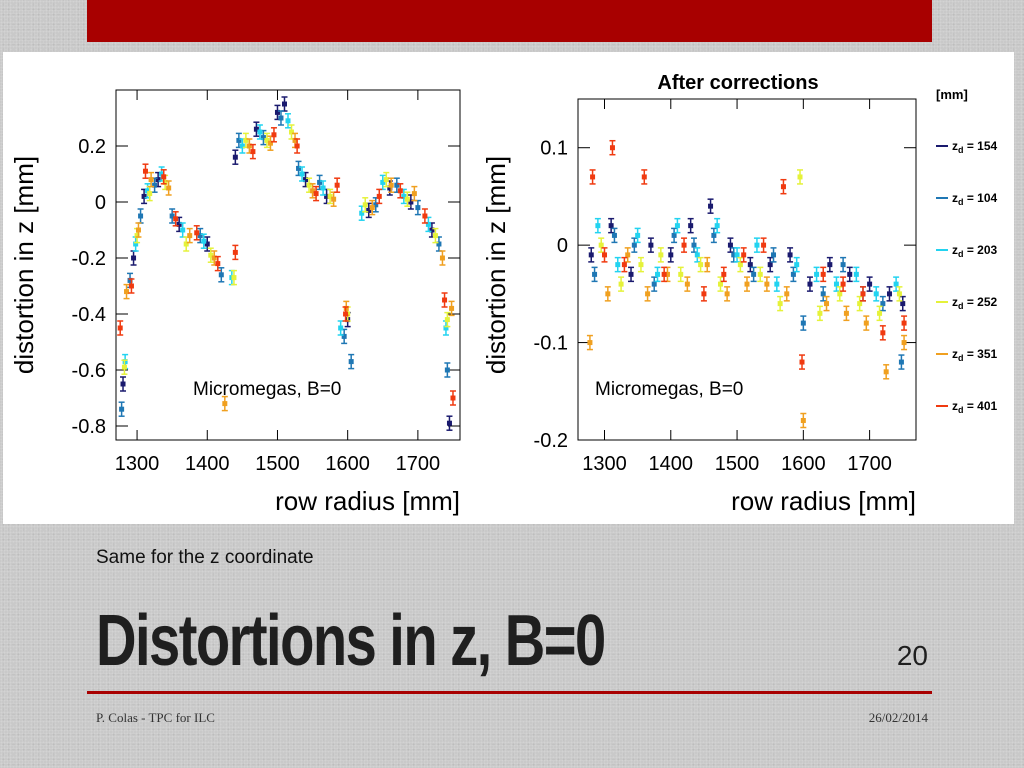 The height and width of the screenshot is (768, 1024). What do you see at coordinates (205, 557) in the screenshot?
I see `slide-subtitle: Same for the z coordinate` at bounding box center [205, 557].